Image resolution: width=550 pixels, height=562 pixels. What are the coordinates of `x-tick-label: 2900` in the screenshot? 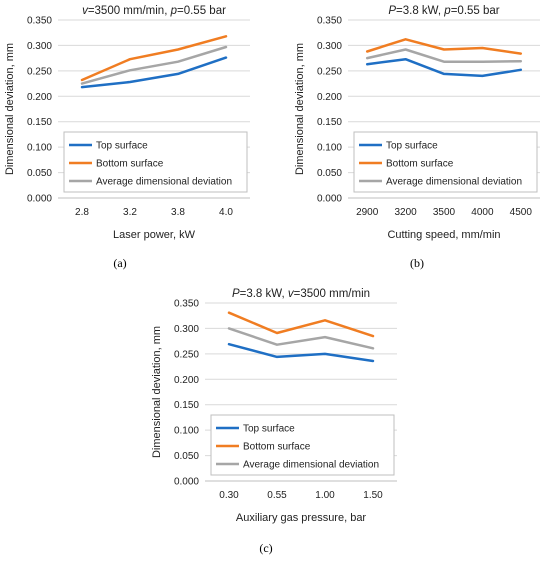 It's located at (367, 212).